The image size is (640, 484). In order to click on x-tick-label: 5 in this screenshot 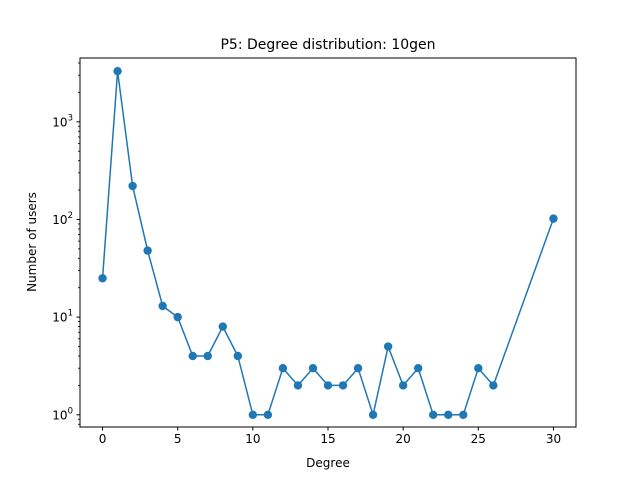, I will do `click(178, 439)`.